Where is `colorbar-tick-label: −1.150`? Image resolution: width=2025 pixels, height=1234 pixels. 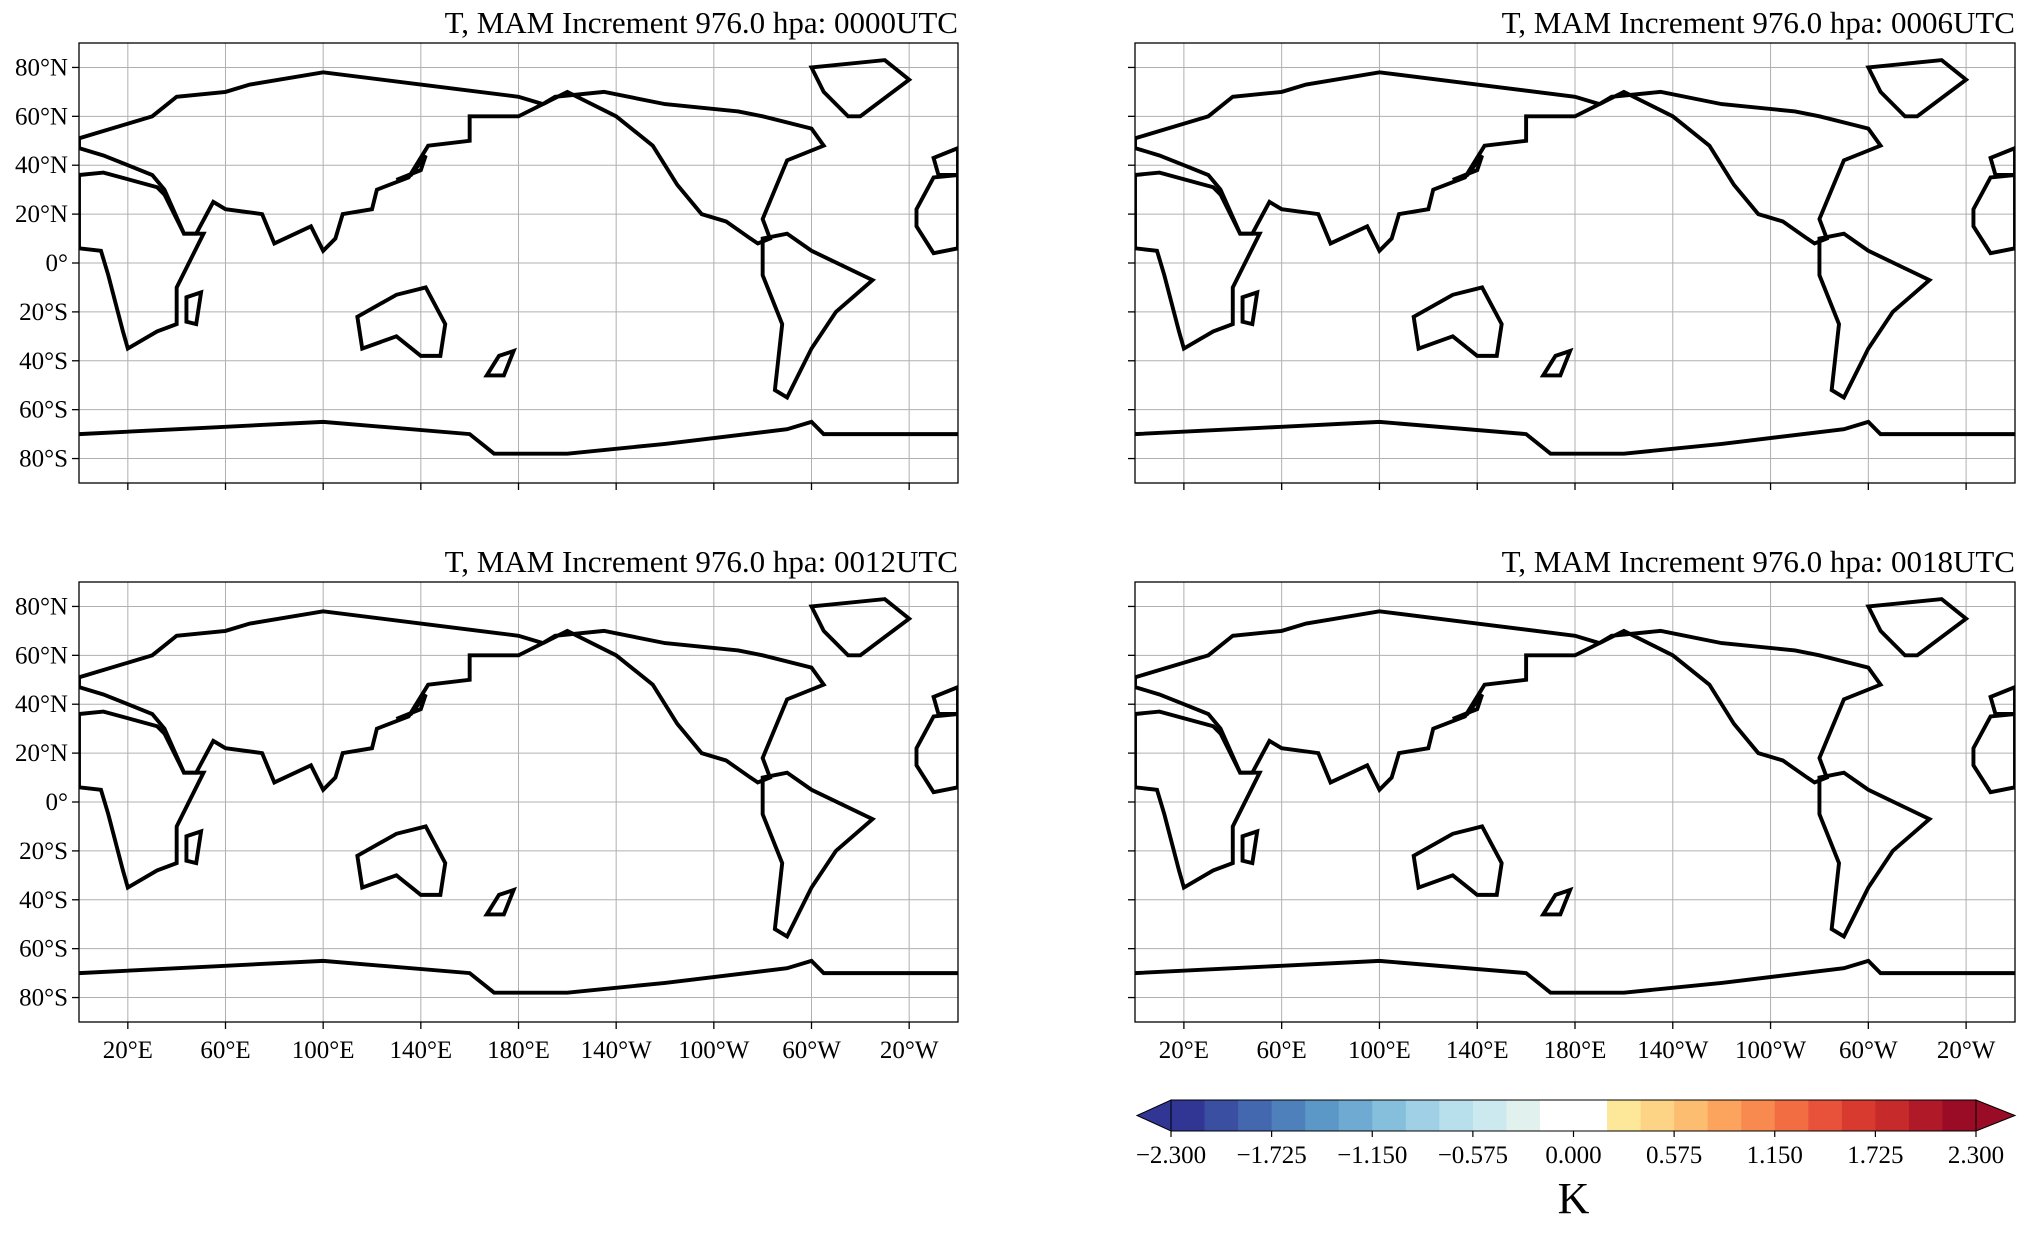 colorbar-tick-label: −1.150 is located at coordinates (1372, 1155).